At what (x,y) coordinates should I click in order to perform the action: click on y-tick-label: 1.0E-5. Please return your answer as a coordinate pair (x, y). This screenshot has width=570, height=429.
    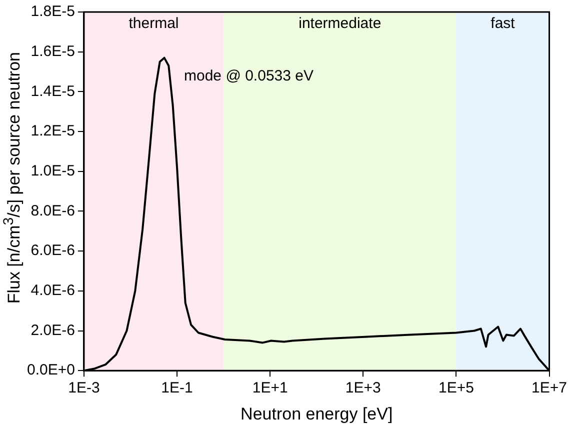
    Looking at the image, I should click on (52, 171).